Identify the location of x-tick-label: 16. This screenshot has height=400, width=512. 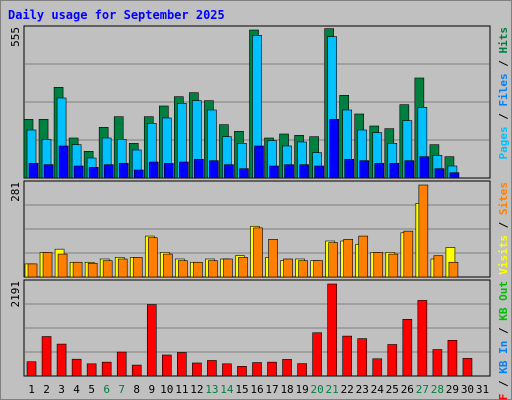
(256, 389).